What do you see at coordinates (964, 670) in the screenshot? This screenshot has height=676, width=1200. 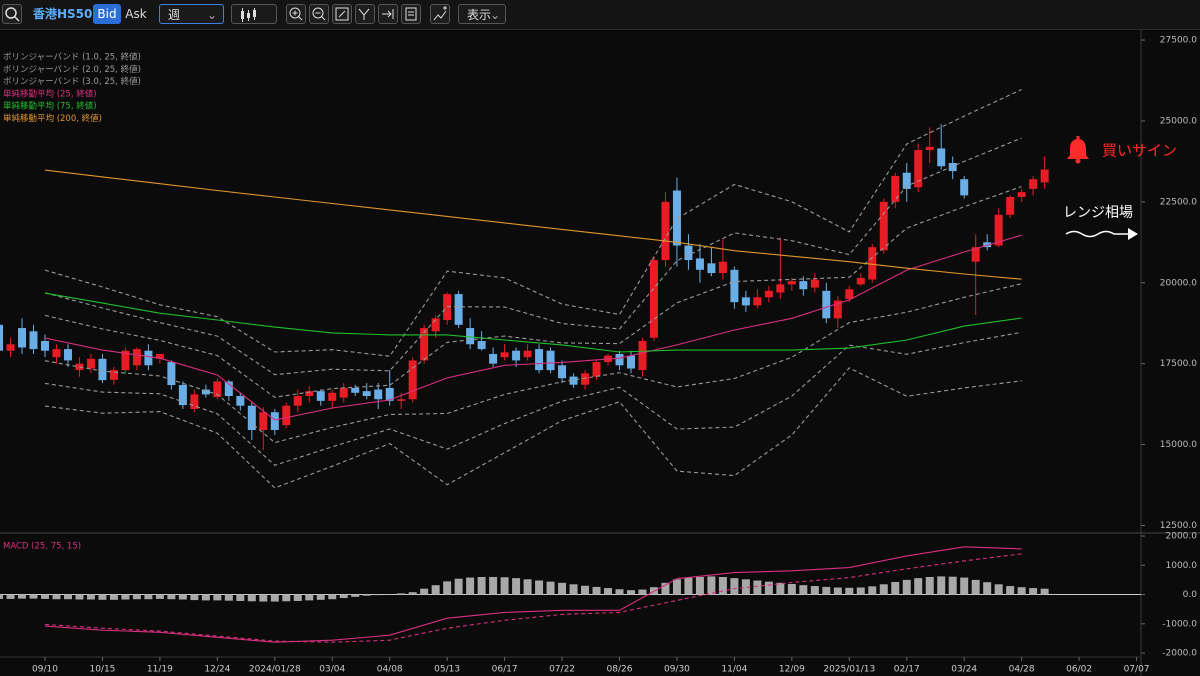 I see `x-tick-label: 03/24` at bounding box center [964, 670].